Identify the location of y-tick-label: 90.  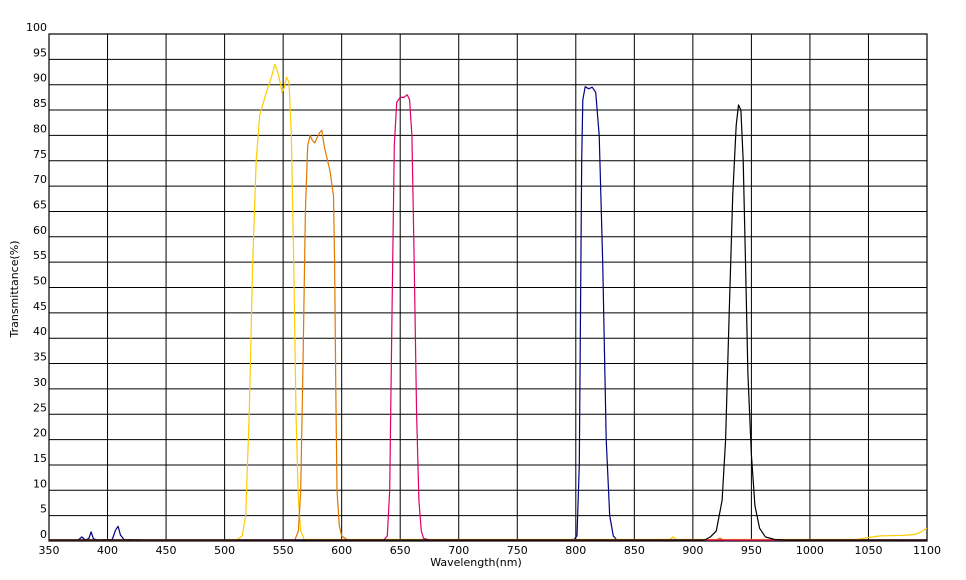
(40, 78).